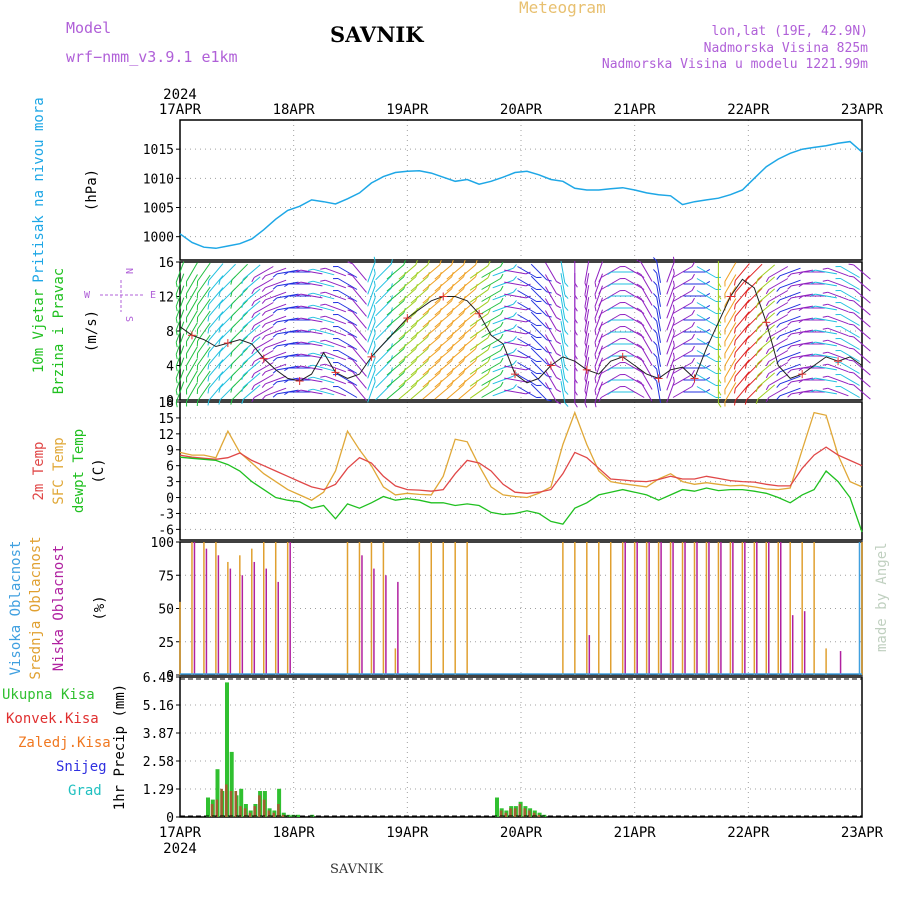  I want to click on precip-unit: 1hr Precip (mm), so click(120, 747).